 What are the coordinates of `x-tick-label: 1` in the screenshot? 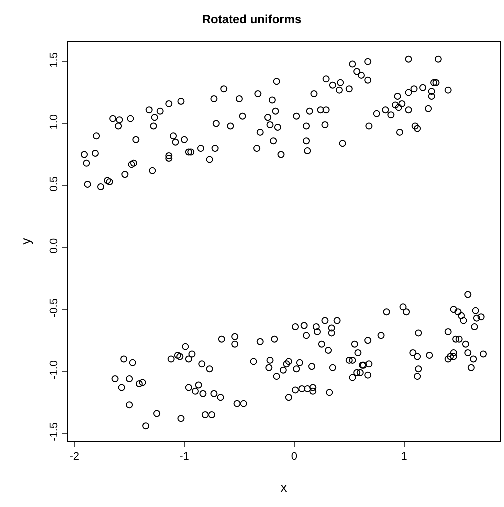 It's located at (404, 457).